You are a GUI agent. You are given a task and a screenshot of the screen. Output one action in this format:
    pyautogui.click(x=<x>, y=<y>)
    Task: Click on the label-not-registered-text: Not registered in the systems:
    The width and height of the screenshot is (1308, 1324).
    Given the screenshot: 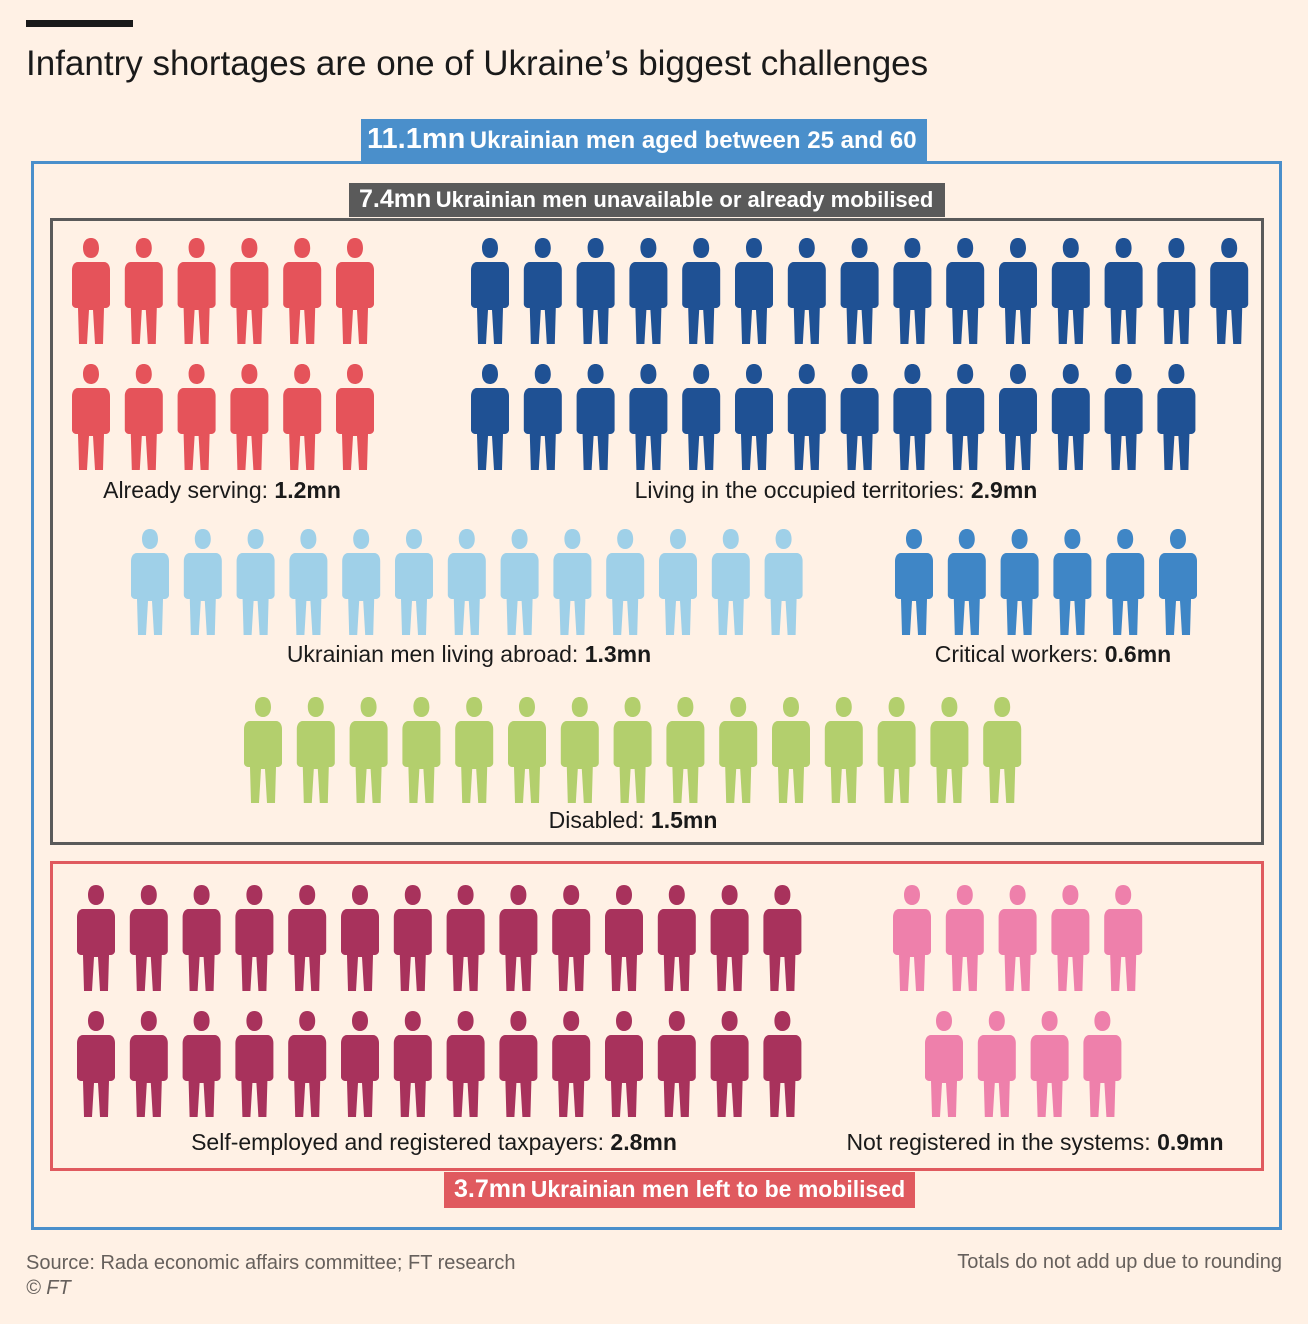 What is the action you would take?
    pyautogui.click(x=1002, y=1142)
    